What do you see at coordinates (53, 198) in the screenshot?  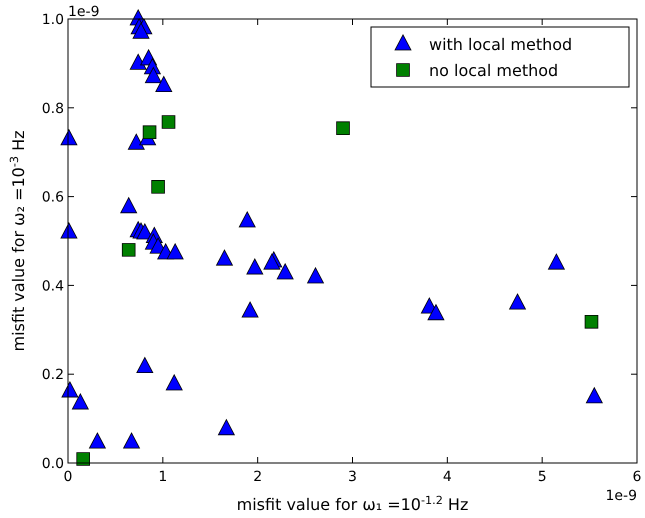 I see `y-tick-label: 0.6` at bounding box center [53, 198].